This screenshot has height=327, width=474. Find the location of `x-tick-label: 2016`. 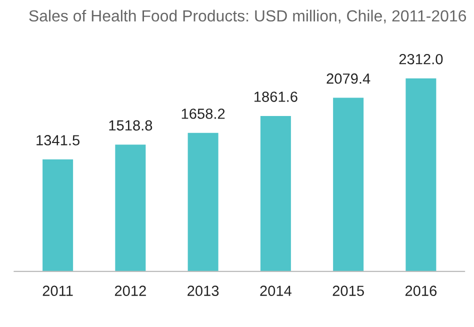

x-tick-label: 2016 is located at coordinates (421, 291).